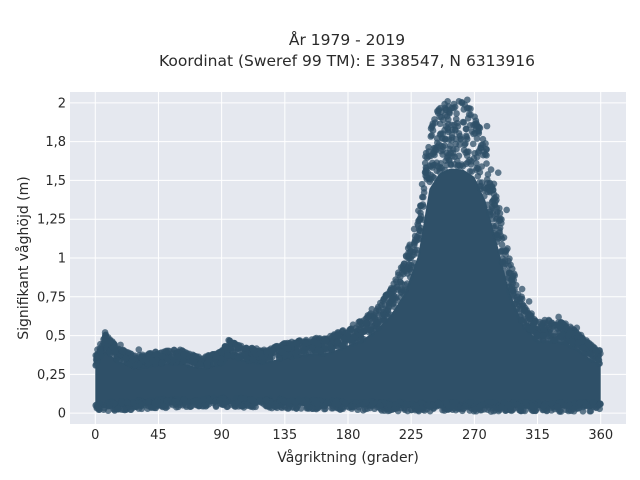 This screenshot has height=480, width=640. What do you see at coordinates (284, 435) in the screenshot?
I see `x-tick-label: 135` at bounding box center [284, 435].